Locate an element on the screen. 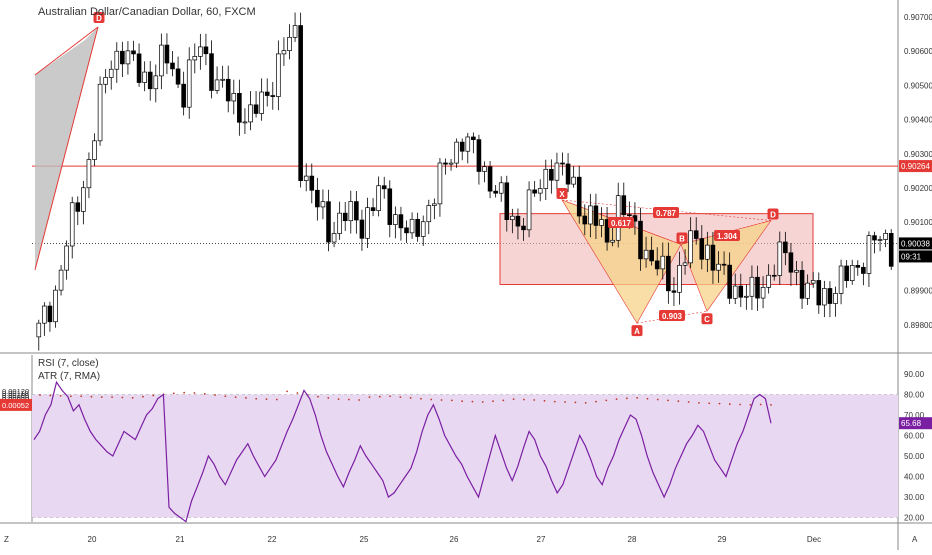  ratio-label-xab-bg is located at coordinates (621, 222).